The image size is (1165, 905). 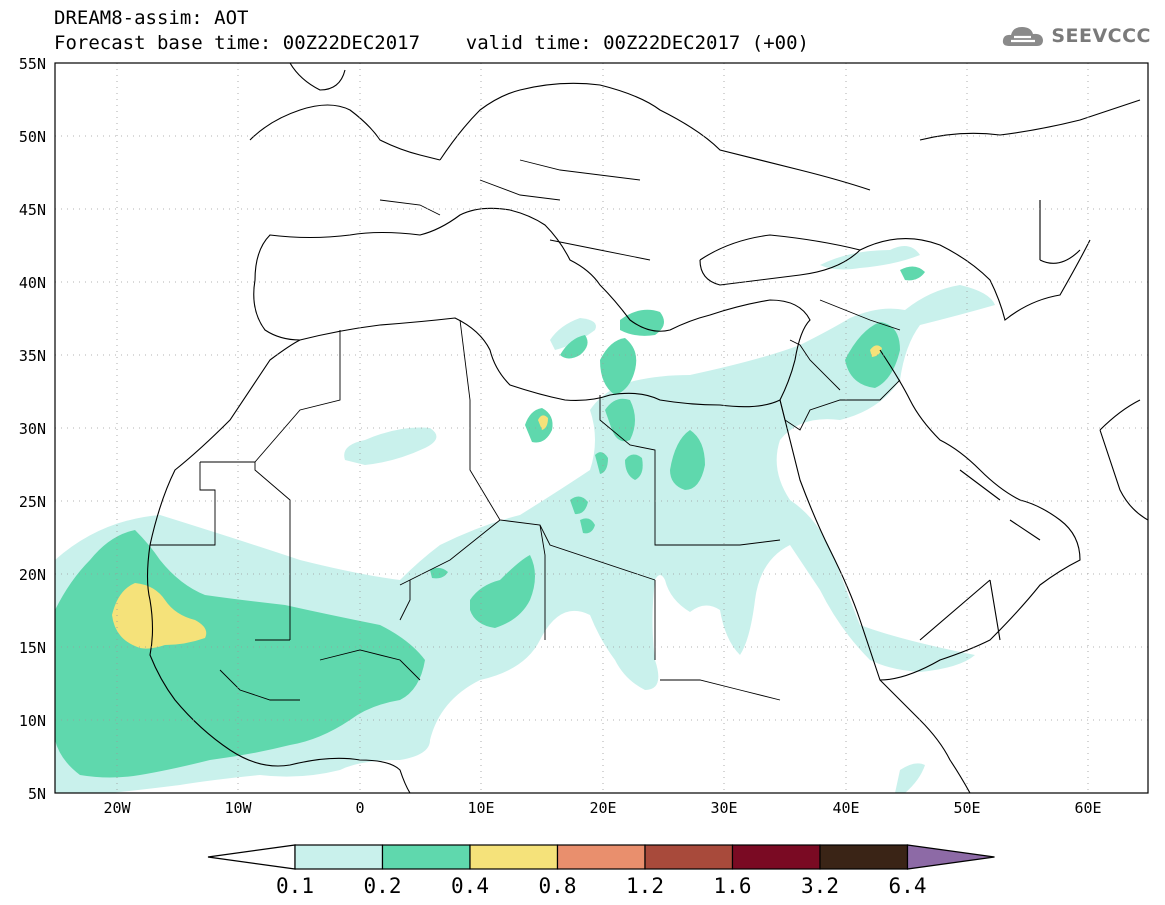 I want to click on colorbar-tick-label: 0.4, so click(x=470, y=886).